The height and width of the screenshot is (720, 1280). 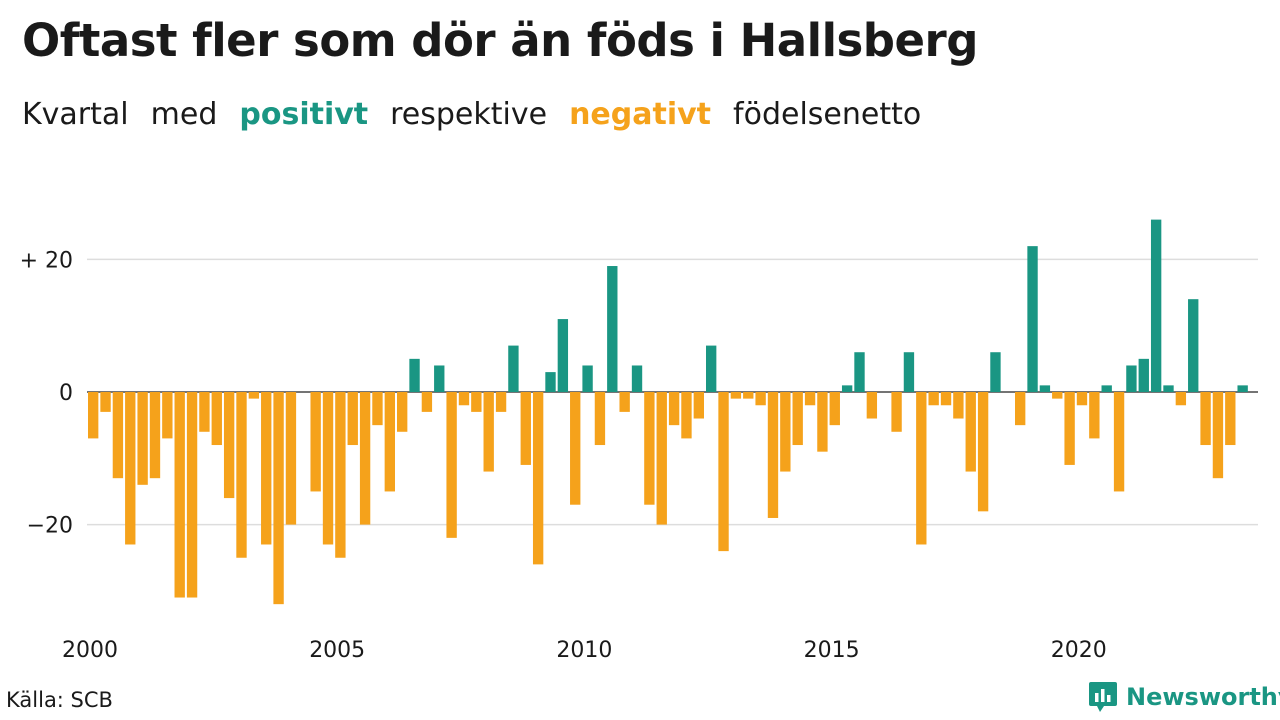 What do you see at coordinates (832, 650) in the screenshot?
I see `x-tick-label: 2015` at bounding box center [832, 650].